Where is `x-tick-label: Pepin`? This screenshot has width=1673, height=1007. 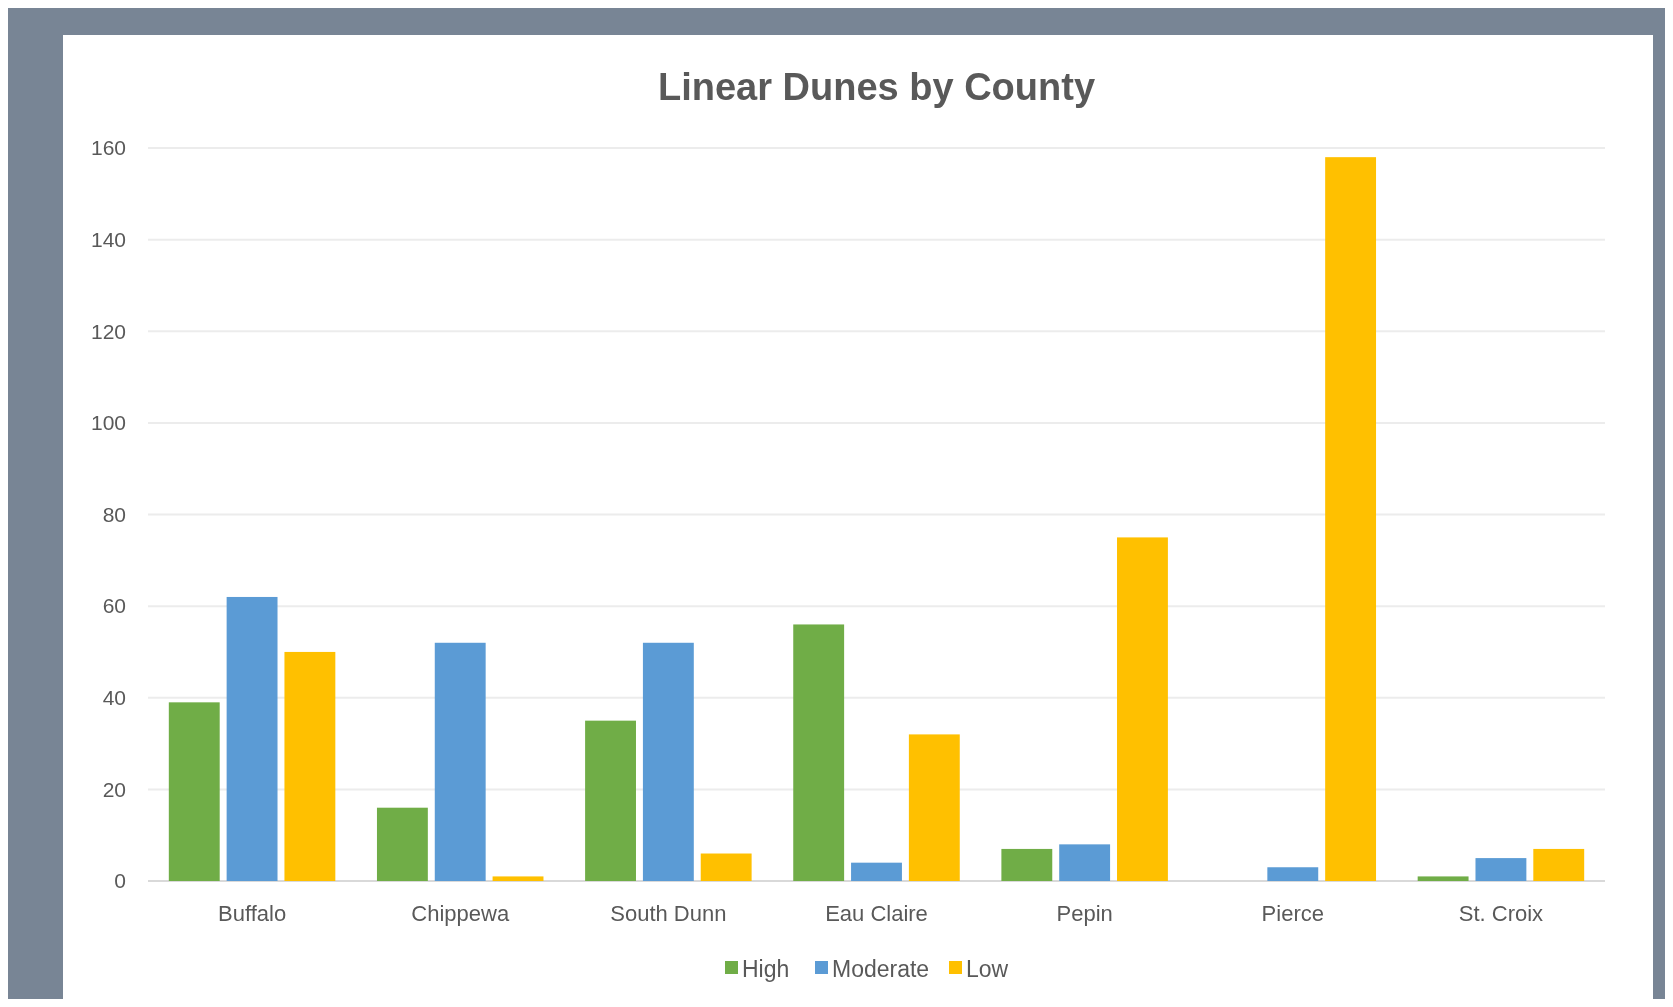
x-tick-label: Pepin is located at coordinates (1084, 913).